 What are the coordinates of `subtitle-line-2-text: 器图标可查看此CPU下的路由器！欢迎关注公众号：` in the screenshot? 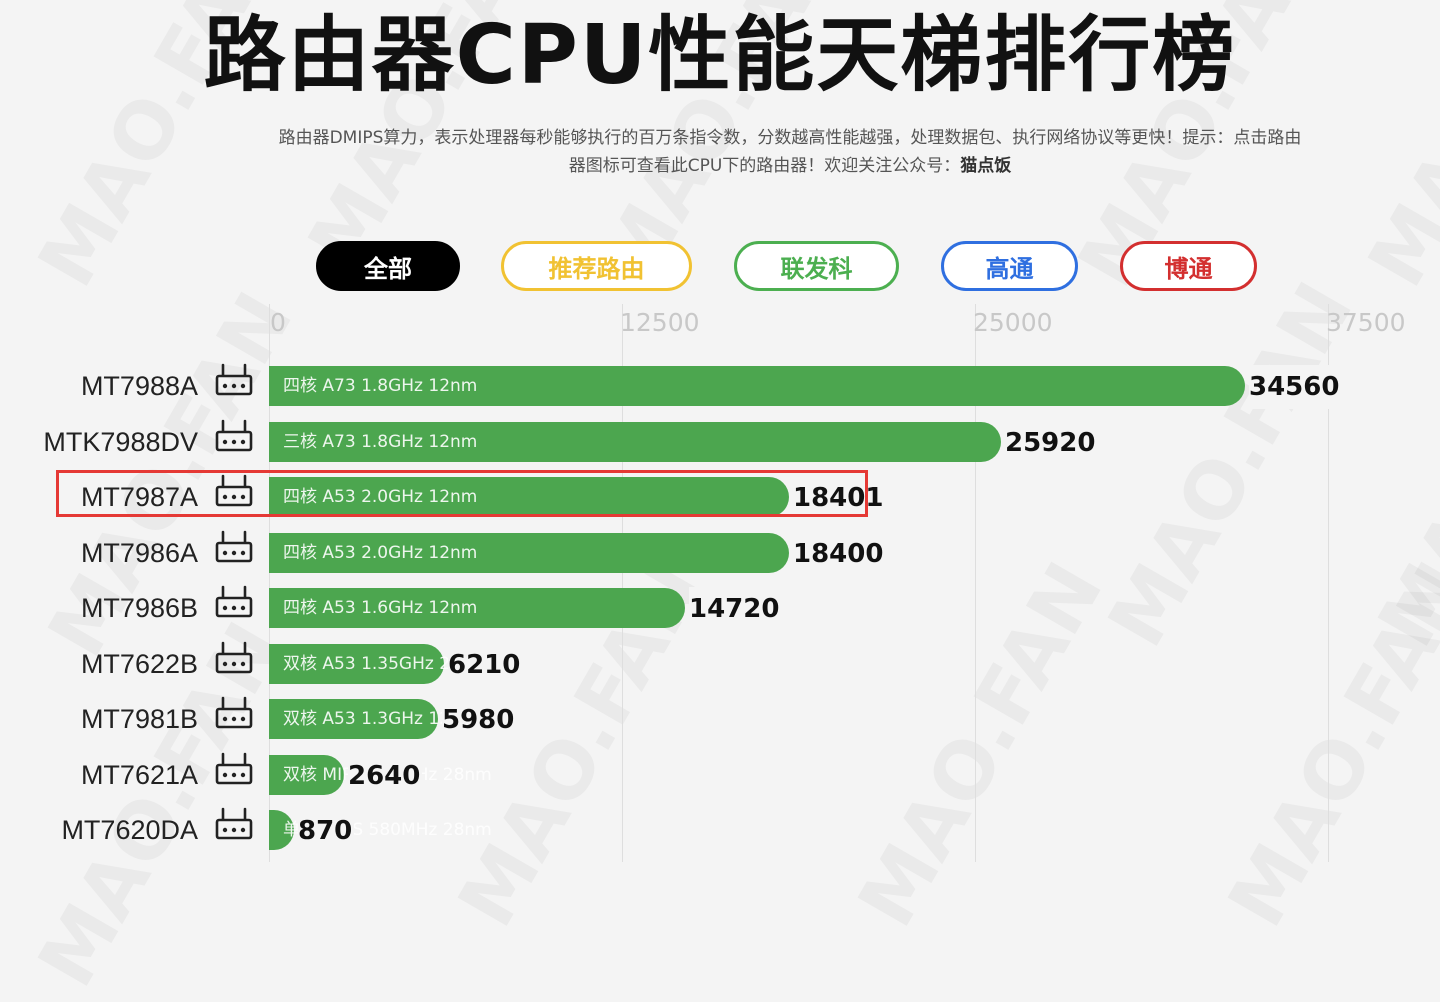 It's located at (764, 166).